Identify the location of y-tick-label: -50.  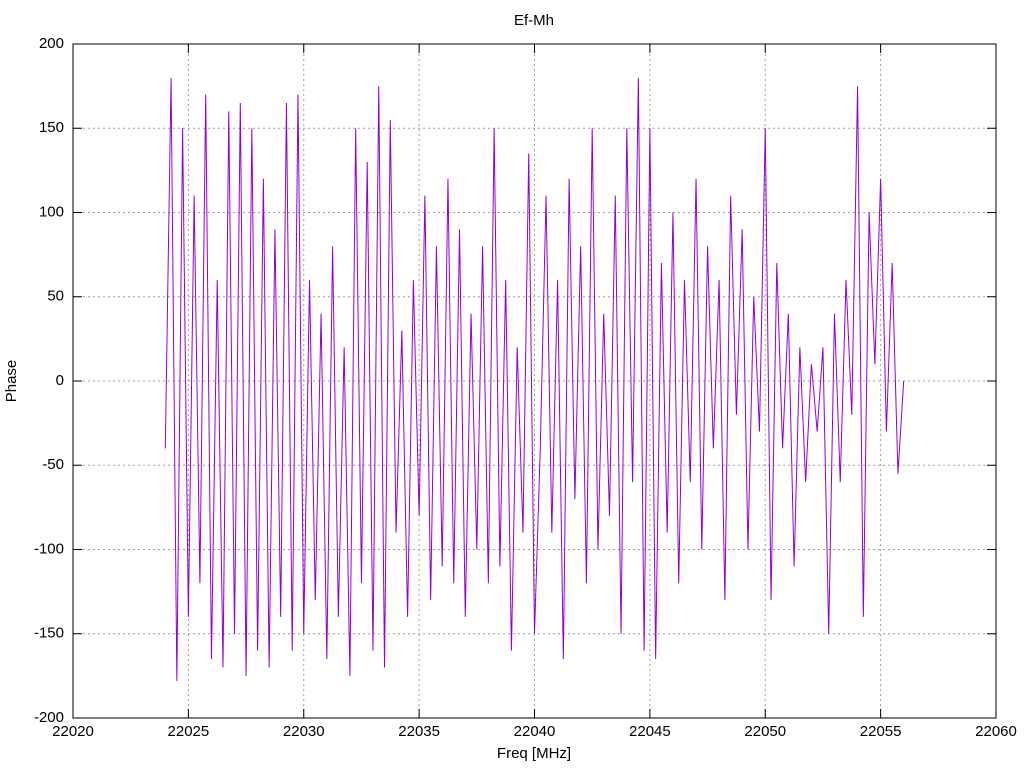
(53, 464).